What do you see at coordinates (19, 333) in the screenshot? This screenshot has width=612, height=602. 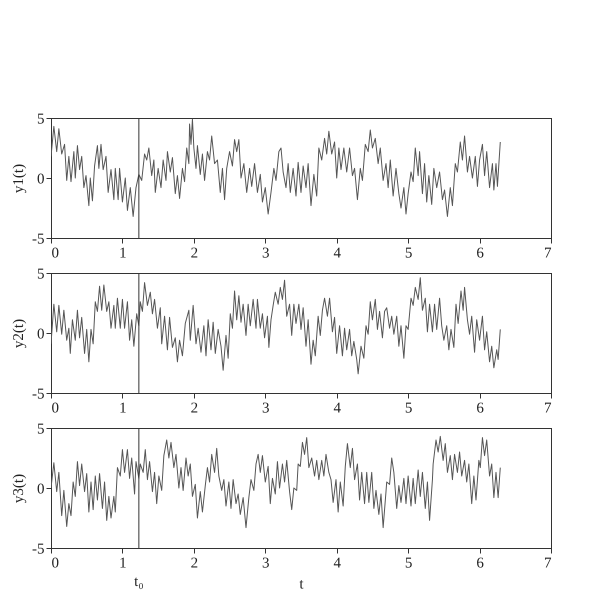 I see `y-axis-title: y2(t)` at bounding box center [19, 333].